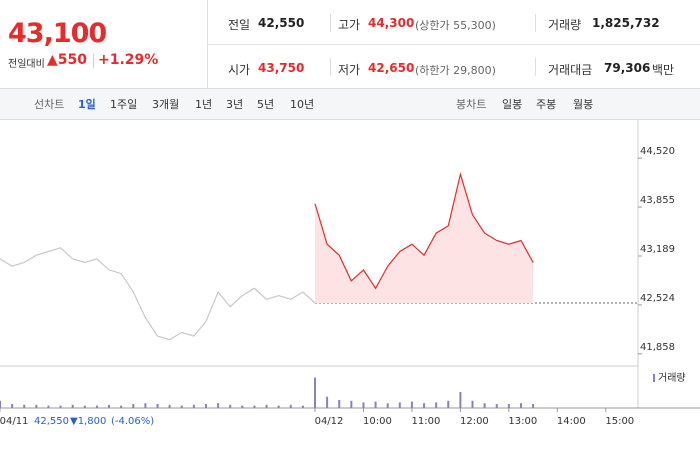  I want to click on price: 43,100, so click(57, 33).